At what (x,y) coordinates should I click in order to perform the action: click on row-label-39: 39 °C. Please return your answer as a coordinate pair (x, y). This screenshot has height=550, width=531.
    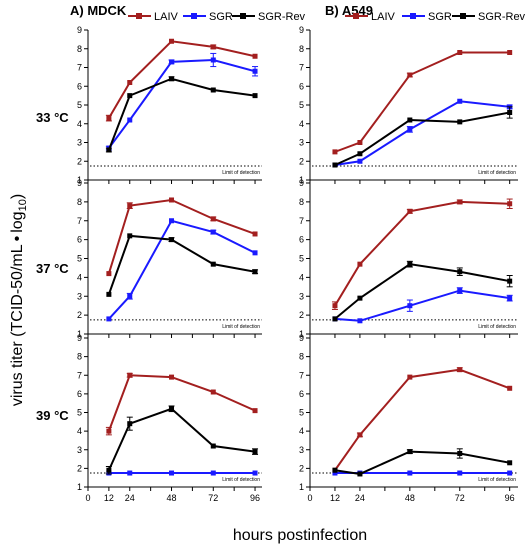
    Looking at the image, I should click on (52, 415).